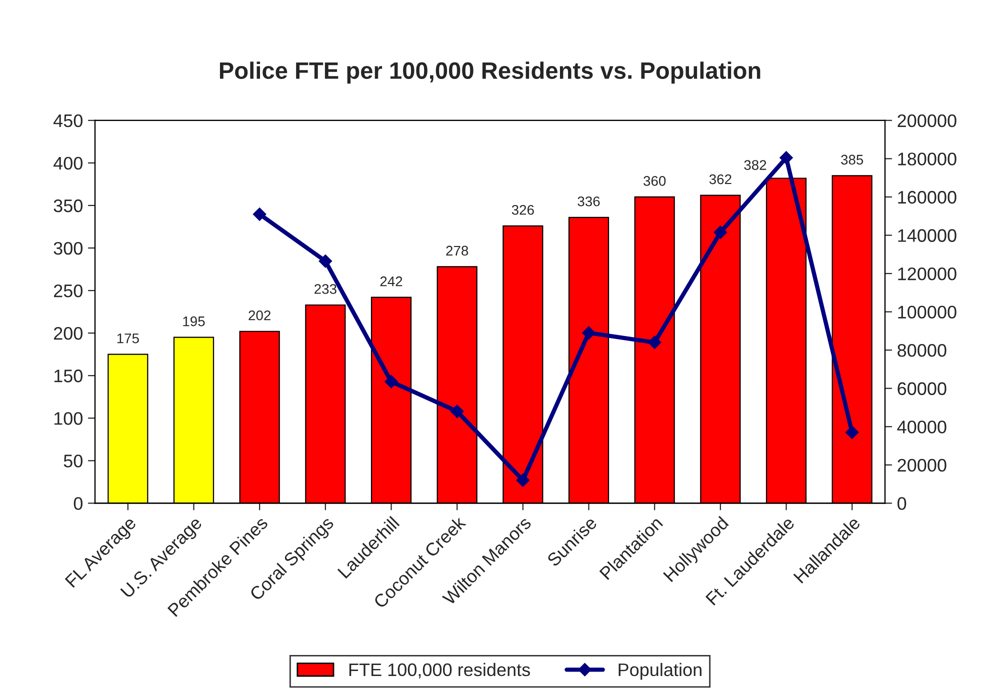  Describe the element at coordinates (922, 389) in the screenshot. I see `y2-tick-label: 60000` at that location.